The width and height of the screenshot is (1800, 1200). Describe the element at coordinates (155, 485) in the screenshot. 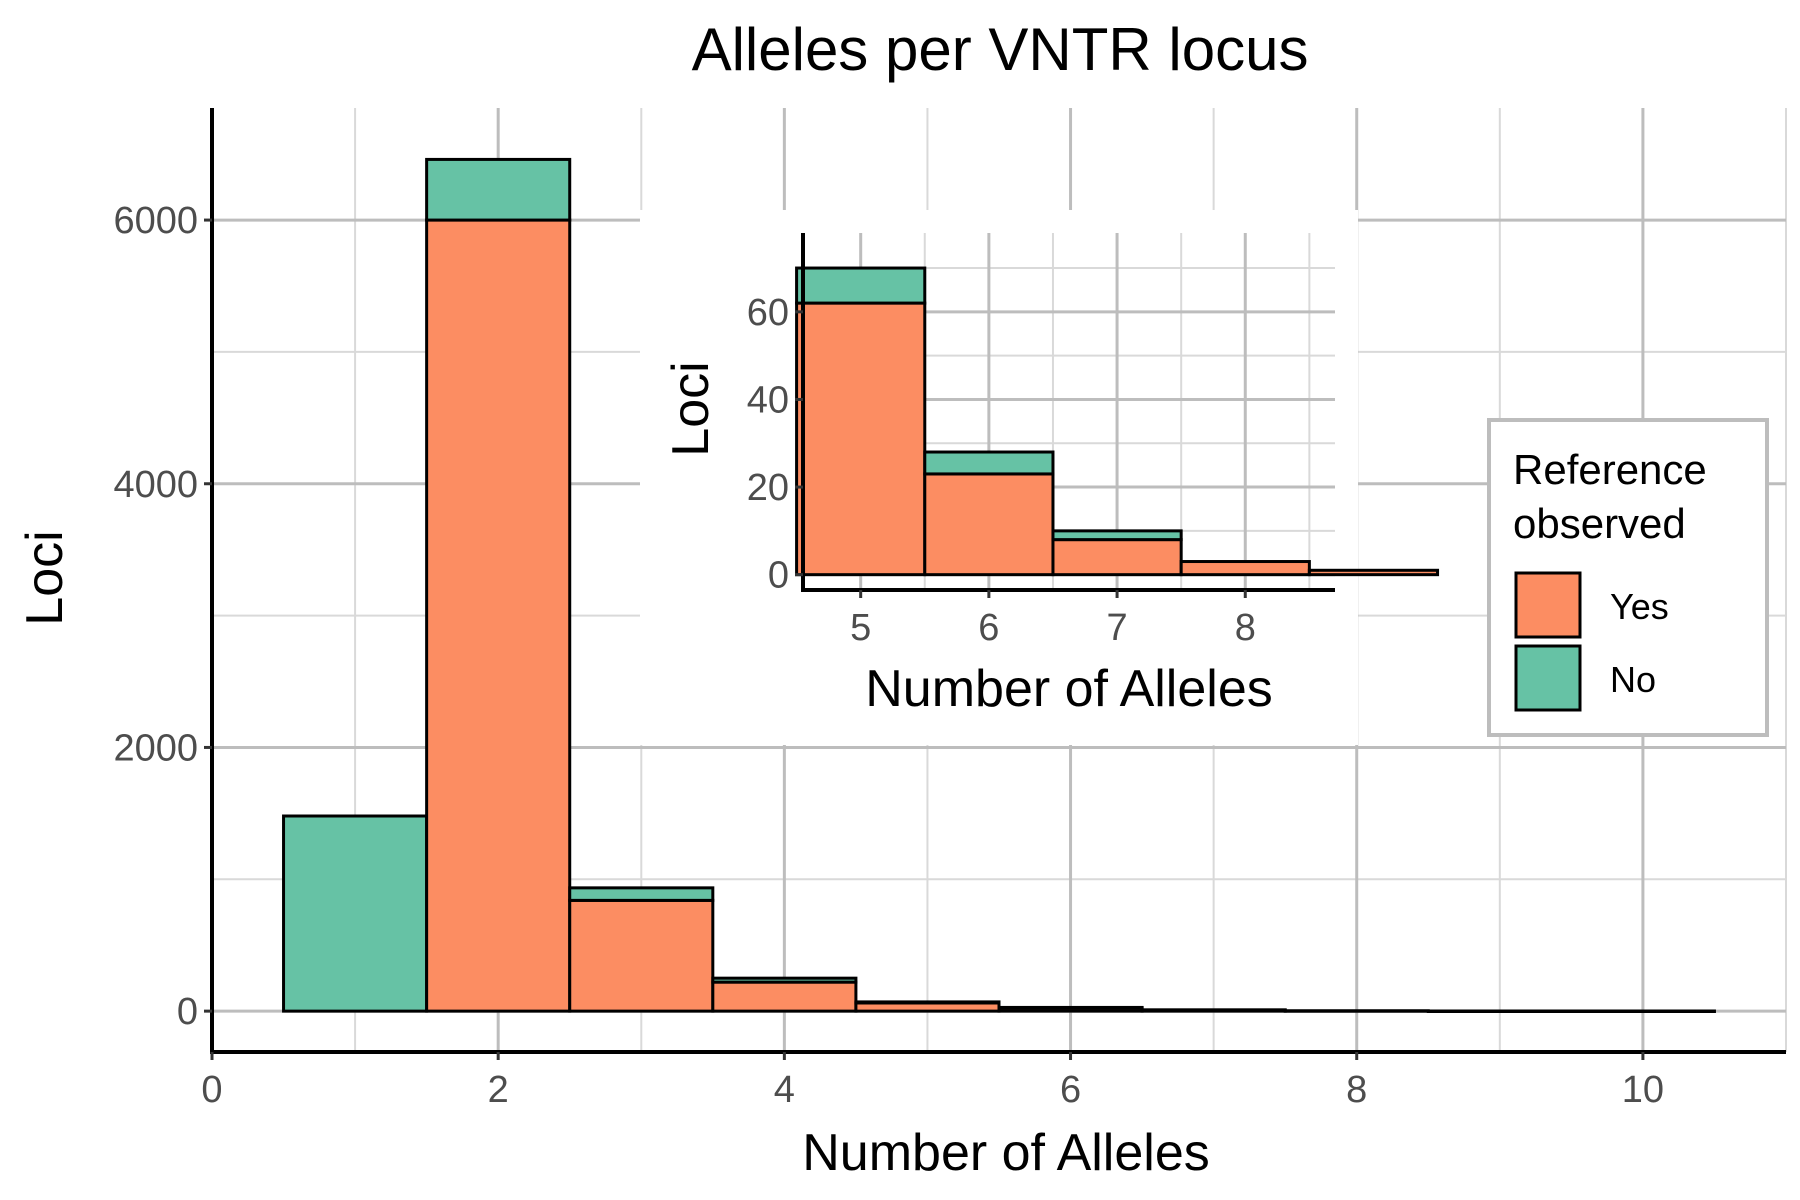

I see `main-y-tick-label: 4000` at that location.